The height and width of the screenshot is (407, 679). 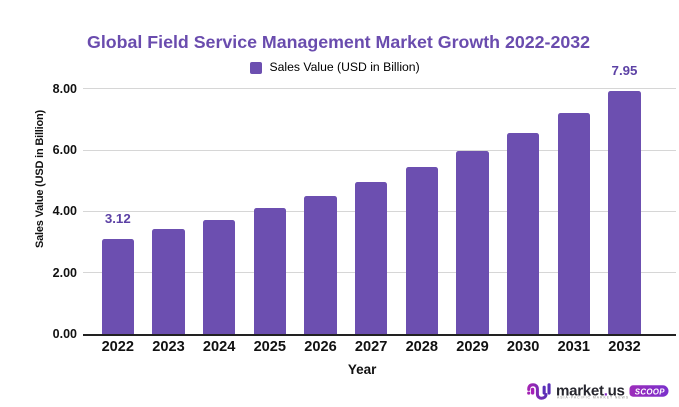 I want to click on svg-text: ASIA-PACIFIC MARKET NEWS, so click(x=593, y=398).